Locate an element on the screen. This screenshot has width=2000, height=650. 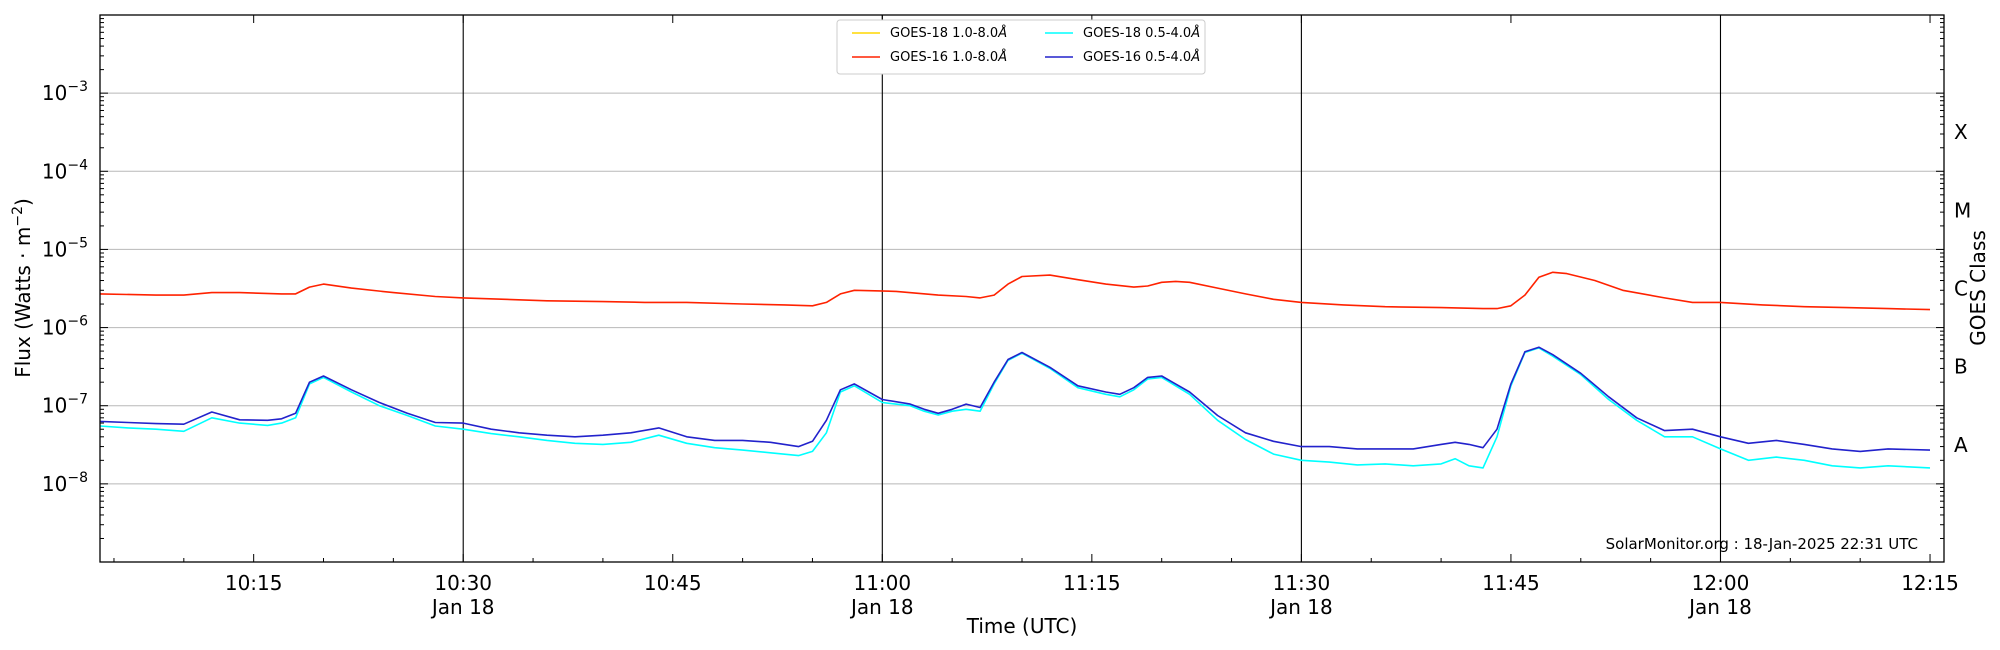
legend-label: GOES-18 0.5-4.0Å is located at coordinates (1141, 33).